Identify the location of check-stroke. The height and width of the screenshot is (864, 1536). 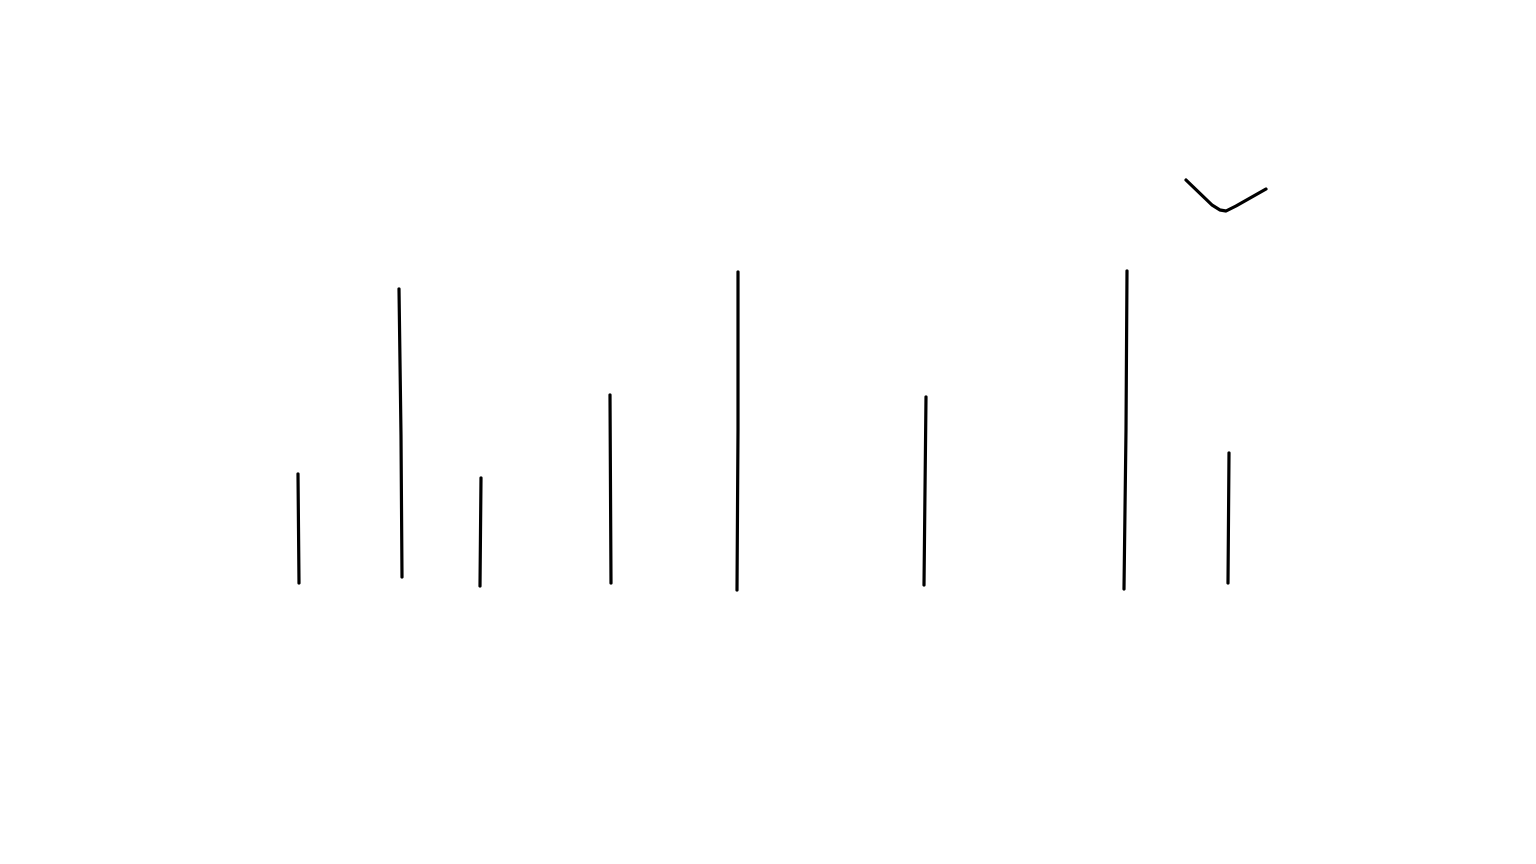
(1226, 195).